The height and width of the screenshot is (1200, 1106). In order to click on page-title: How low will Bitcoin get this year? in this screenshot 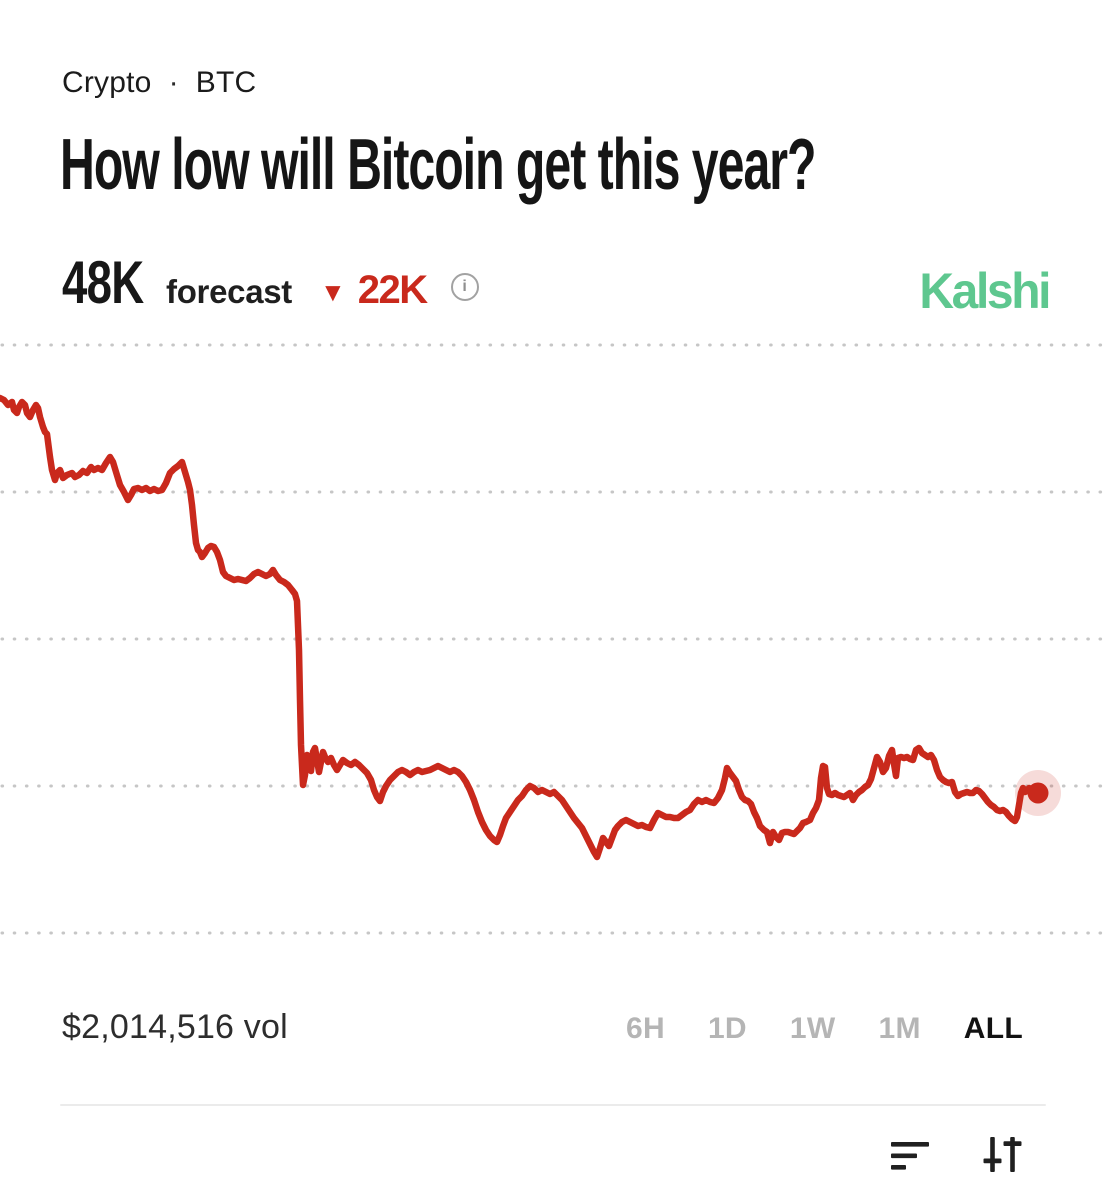, I will do `click(438, 165)`.